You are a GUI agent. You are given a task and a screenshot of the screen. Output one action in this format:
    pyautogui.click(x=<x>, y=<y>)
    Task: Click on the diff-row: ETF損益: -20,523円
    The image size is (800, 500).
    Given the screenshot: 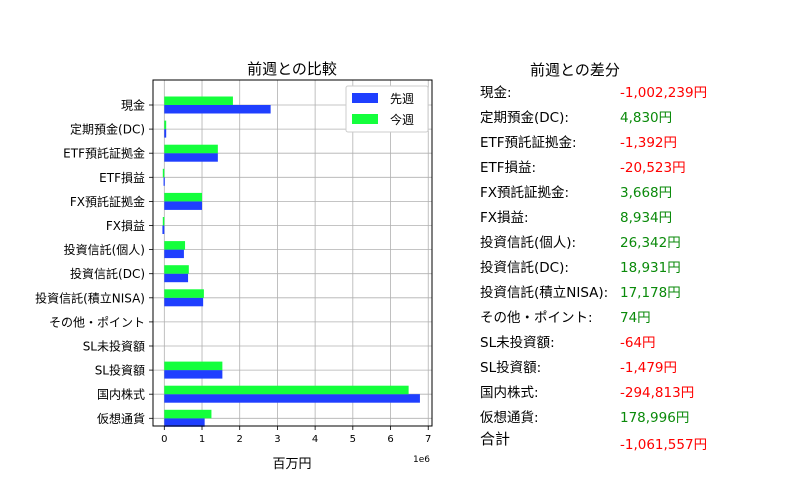 What is the action you would take?
    pyautogui.click(x=630, y=166)
    